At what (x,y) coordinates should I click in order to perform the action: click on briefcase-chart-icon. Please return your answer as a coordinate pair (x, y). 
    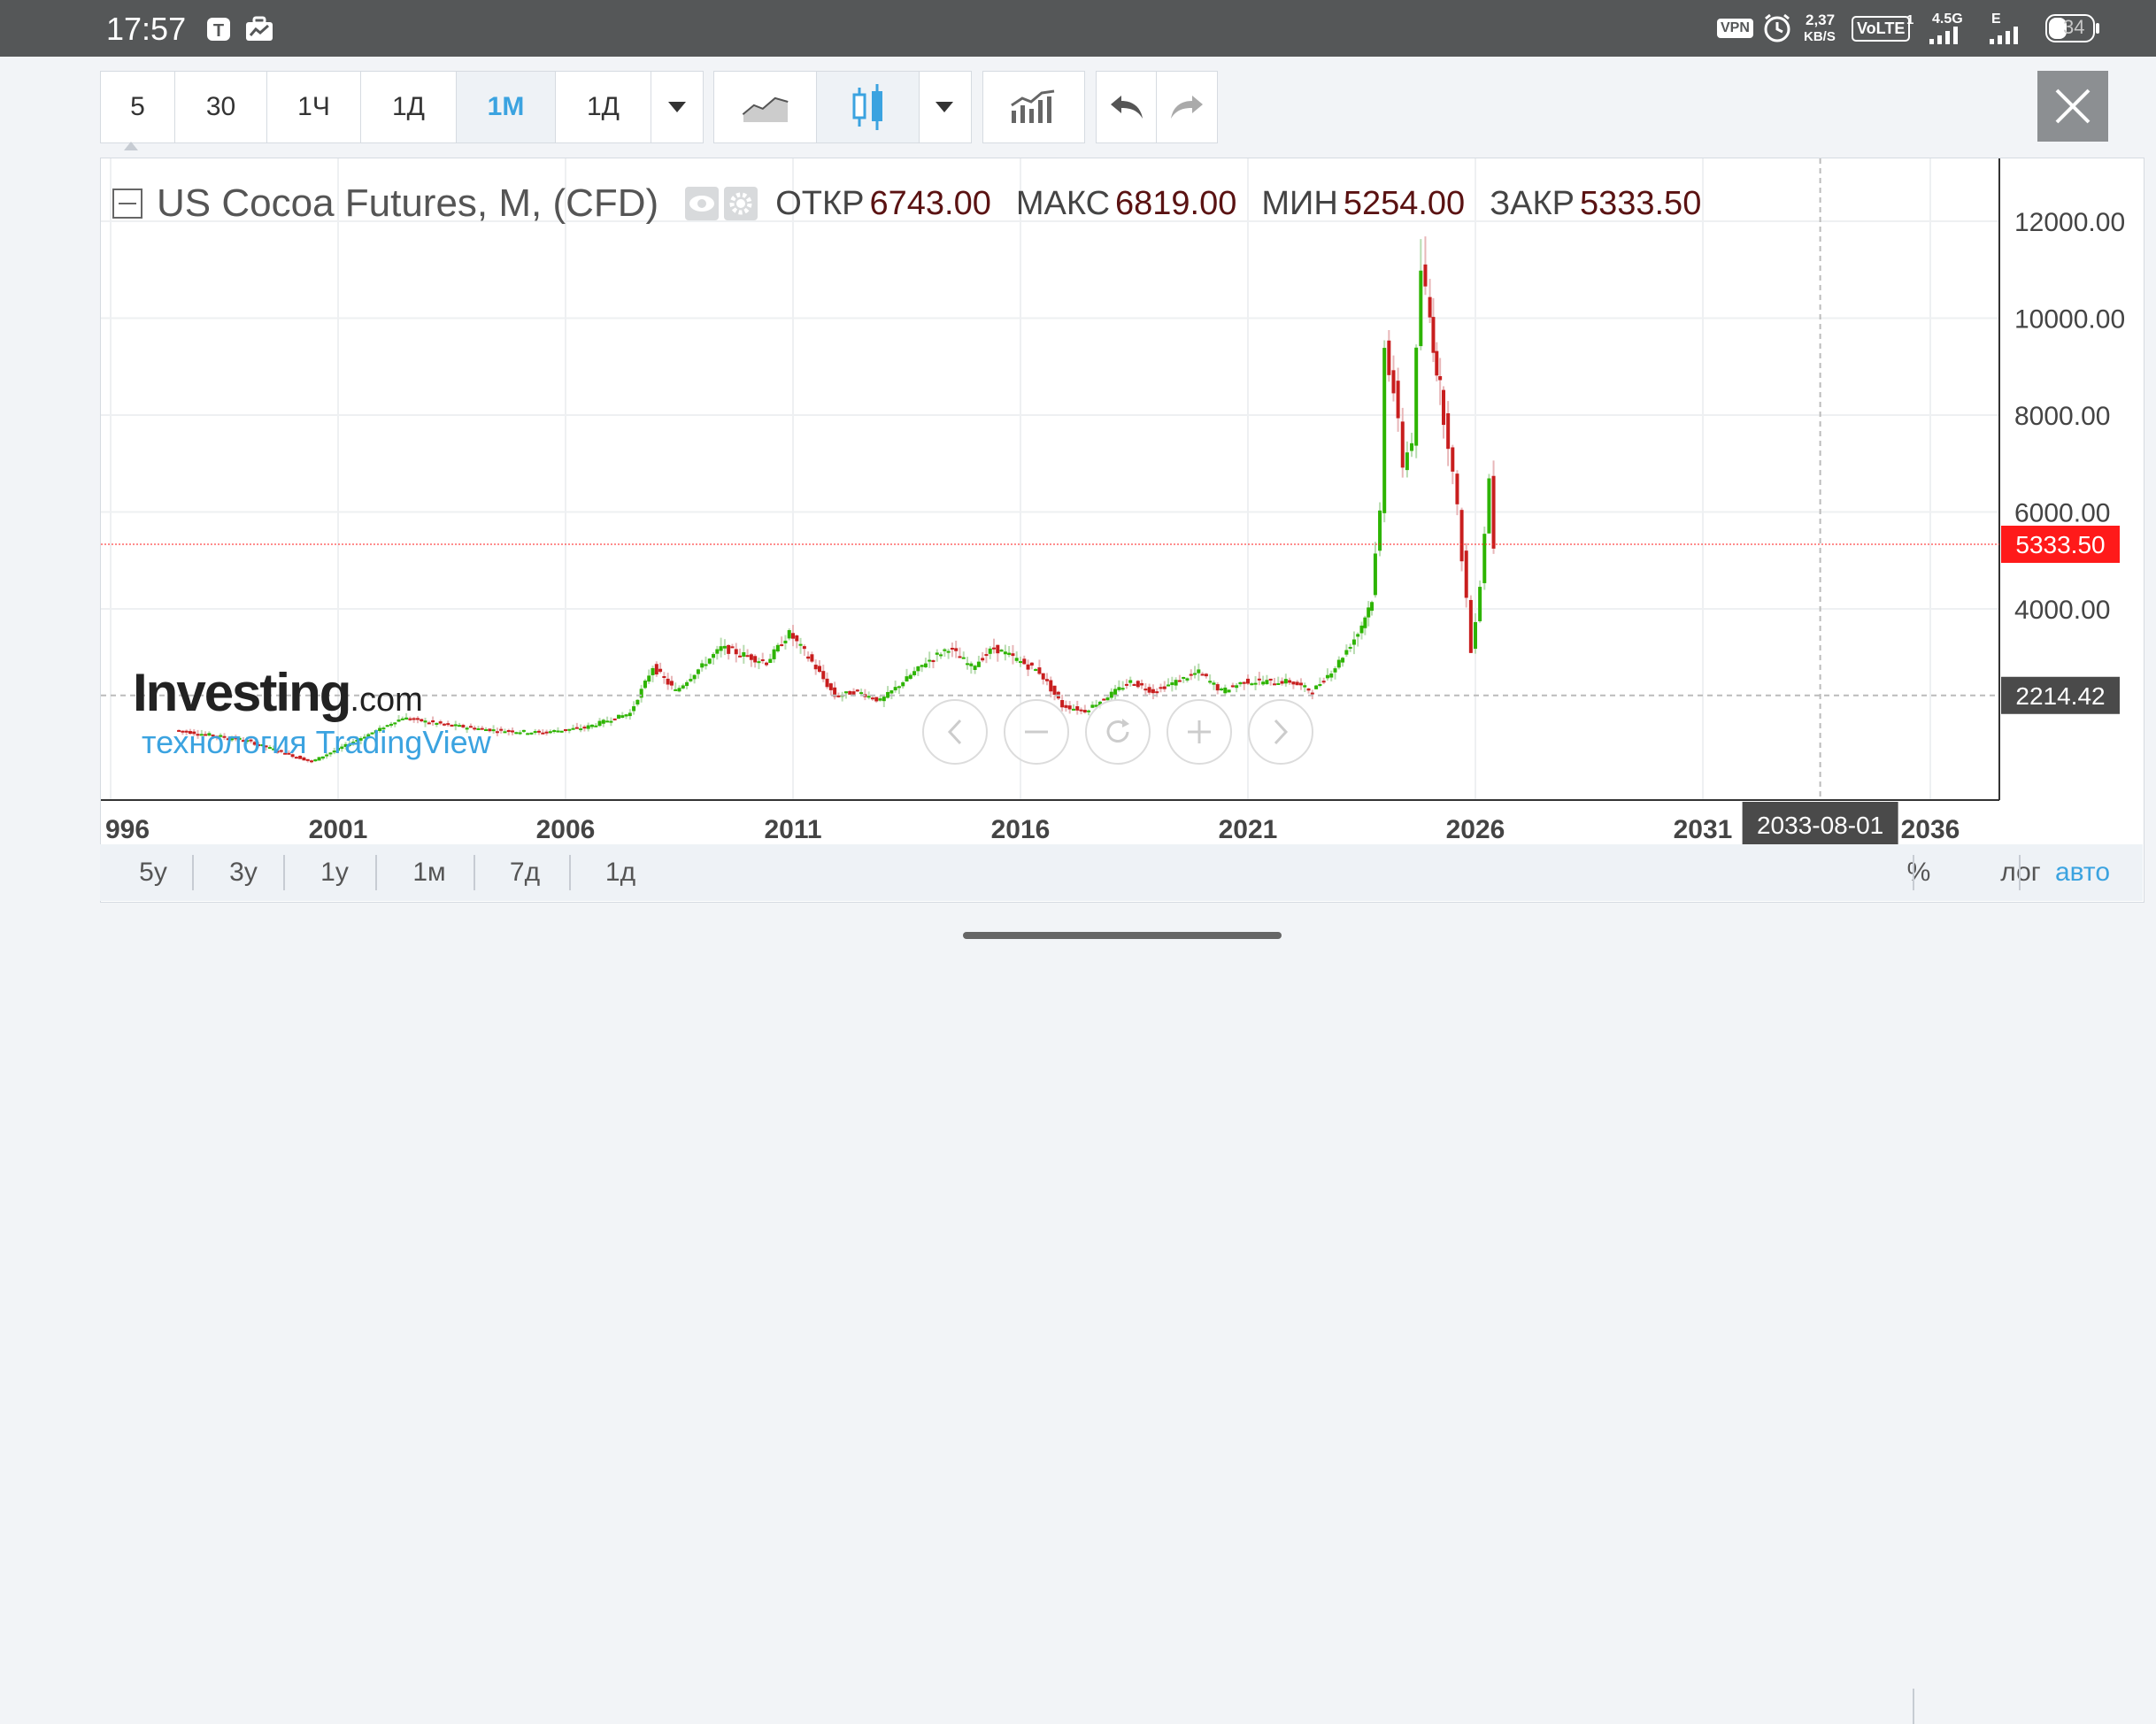
    Looking at the image, I should click on (259, 30).